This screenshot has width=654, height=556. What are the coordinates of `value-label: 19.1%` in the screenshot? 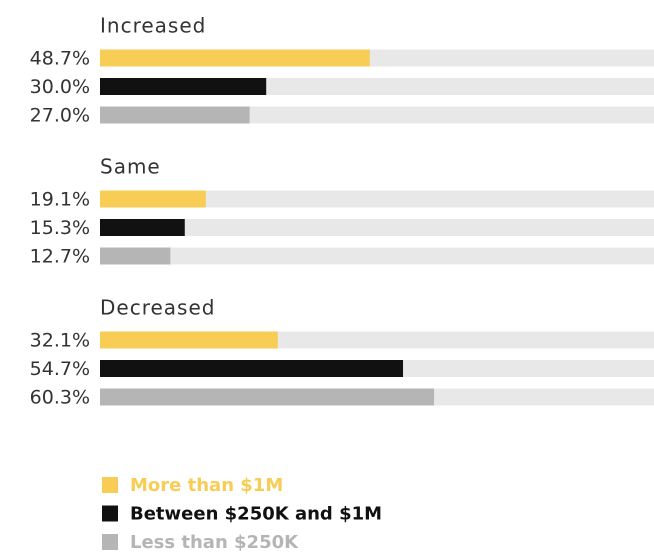 It's located at (60, 200).